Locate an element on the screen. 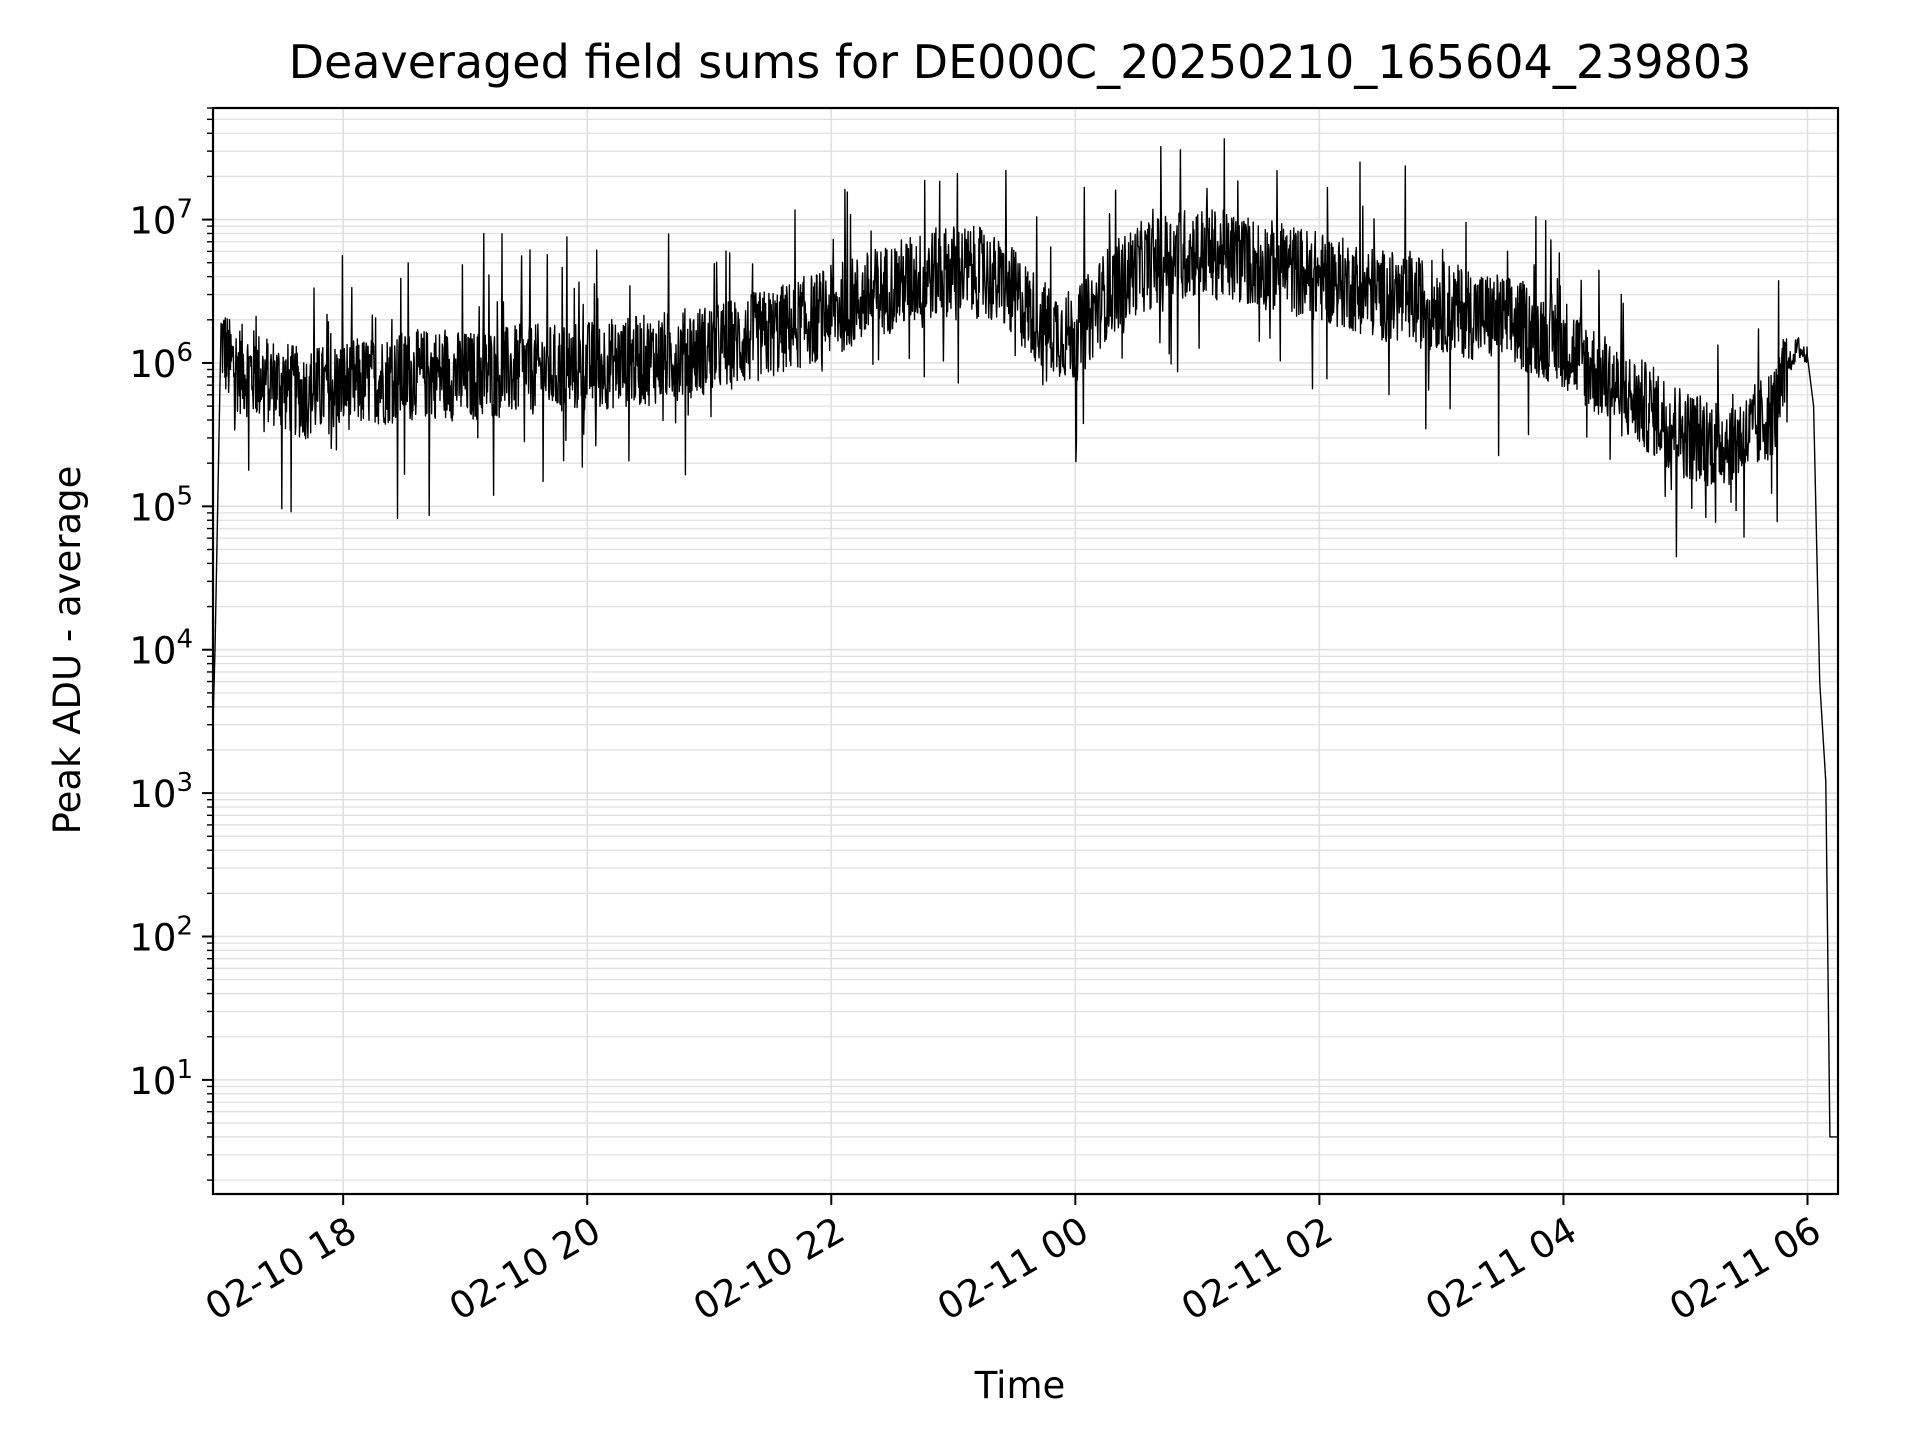  y-tick-label: 105 is located at coordinates (161, 505).